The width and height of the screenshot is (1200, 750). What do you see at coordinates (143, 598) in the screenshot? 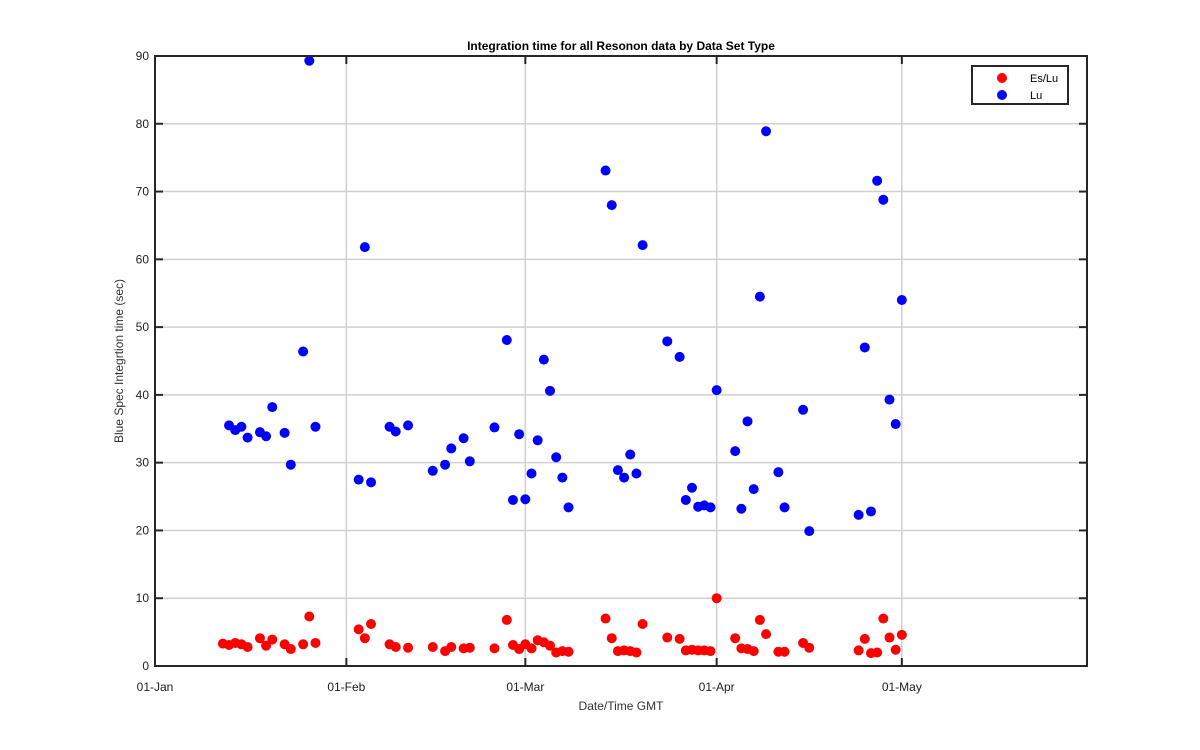
I see `y-tick-label: 10` at bounding box center [143, 598].